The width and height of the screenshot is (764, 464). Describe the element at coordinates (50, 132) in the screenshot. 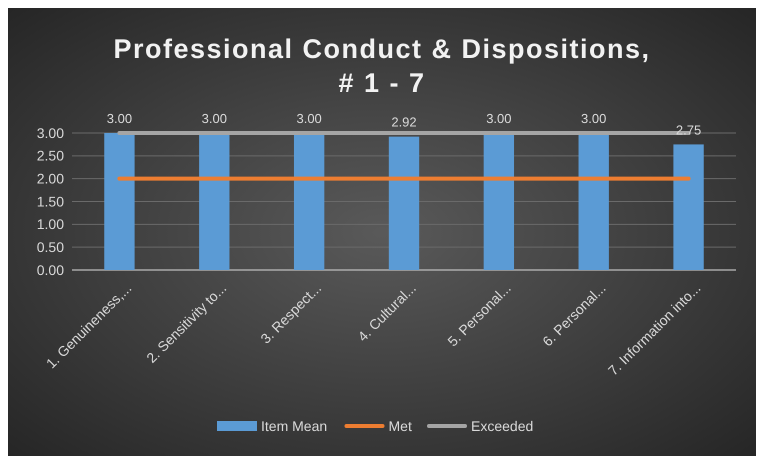

I see `y-tick-label: 3.00` at that location.